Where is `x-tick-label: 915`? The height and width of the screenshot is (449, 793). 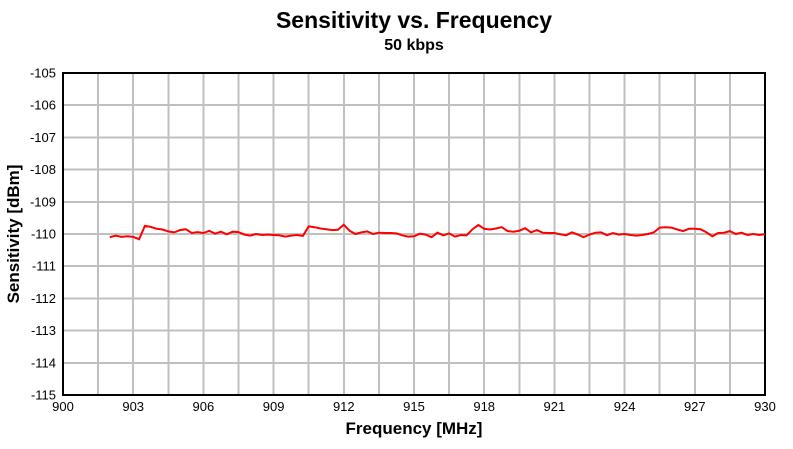 x-tick-label: 915 is located at coordinates (414, 406).